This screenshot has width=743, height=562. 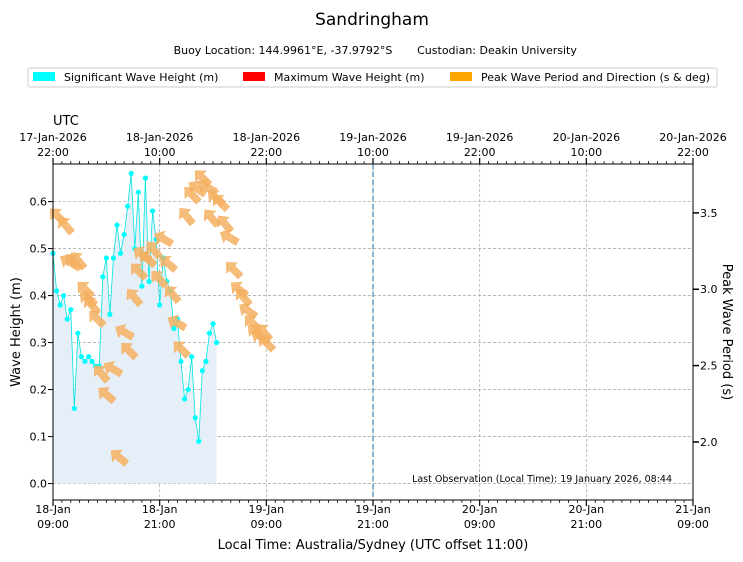 I want to click on buoy-location: Buoy Location: 144.9961°E, -37.9792°S, so click(x=283, y=50).